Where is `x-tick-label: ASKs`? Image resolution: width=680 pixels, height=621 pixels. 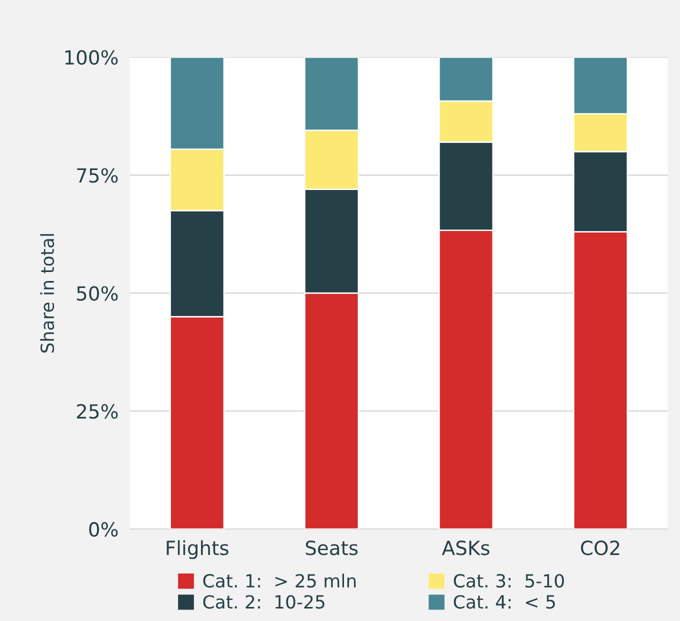 x-tick-label: ASKs is located at coordinates (466, 548).